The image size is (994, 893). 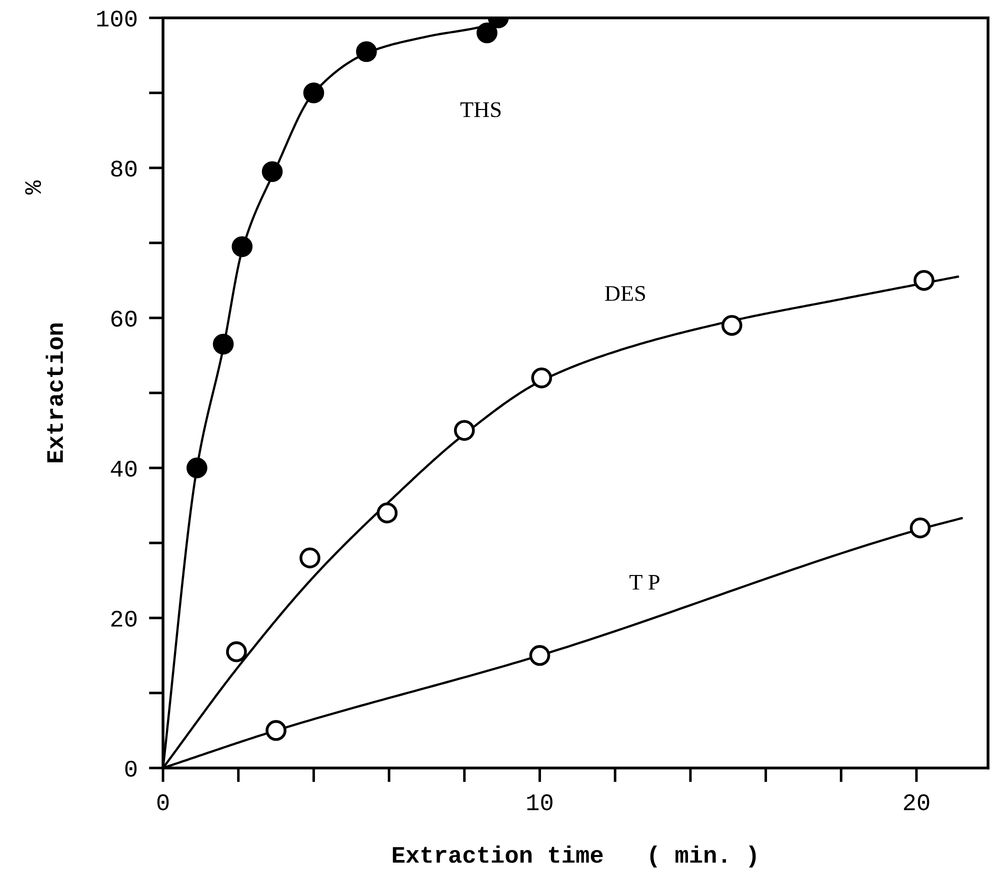 What do you see at coordinates (163, 802) in the screenshot?
I see `x-tick-label: 0` at bounding box center [163, 802].